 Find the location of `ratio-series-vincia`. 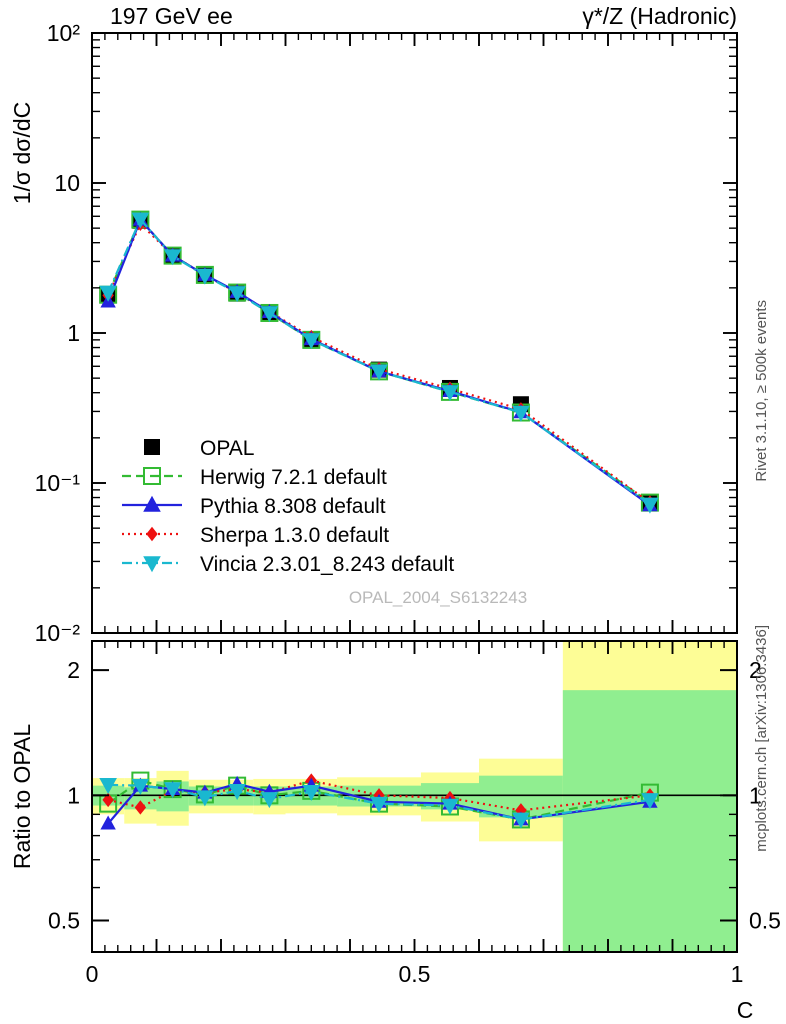

ratio-series-vincia is located at coordinates (379, 803).